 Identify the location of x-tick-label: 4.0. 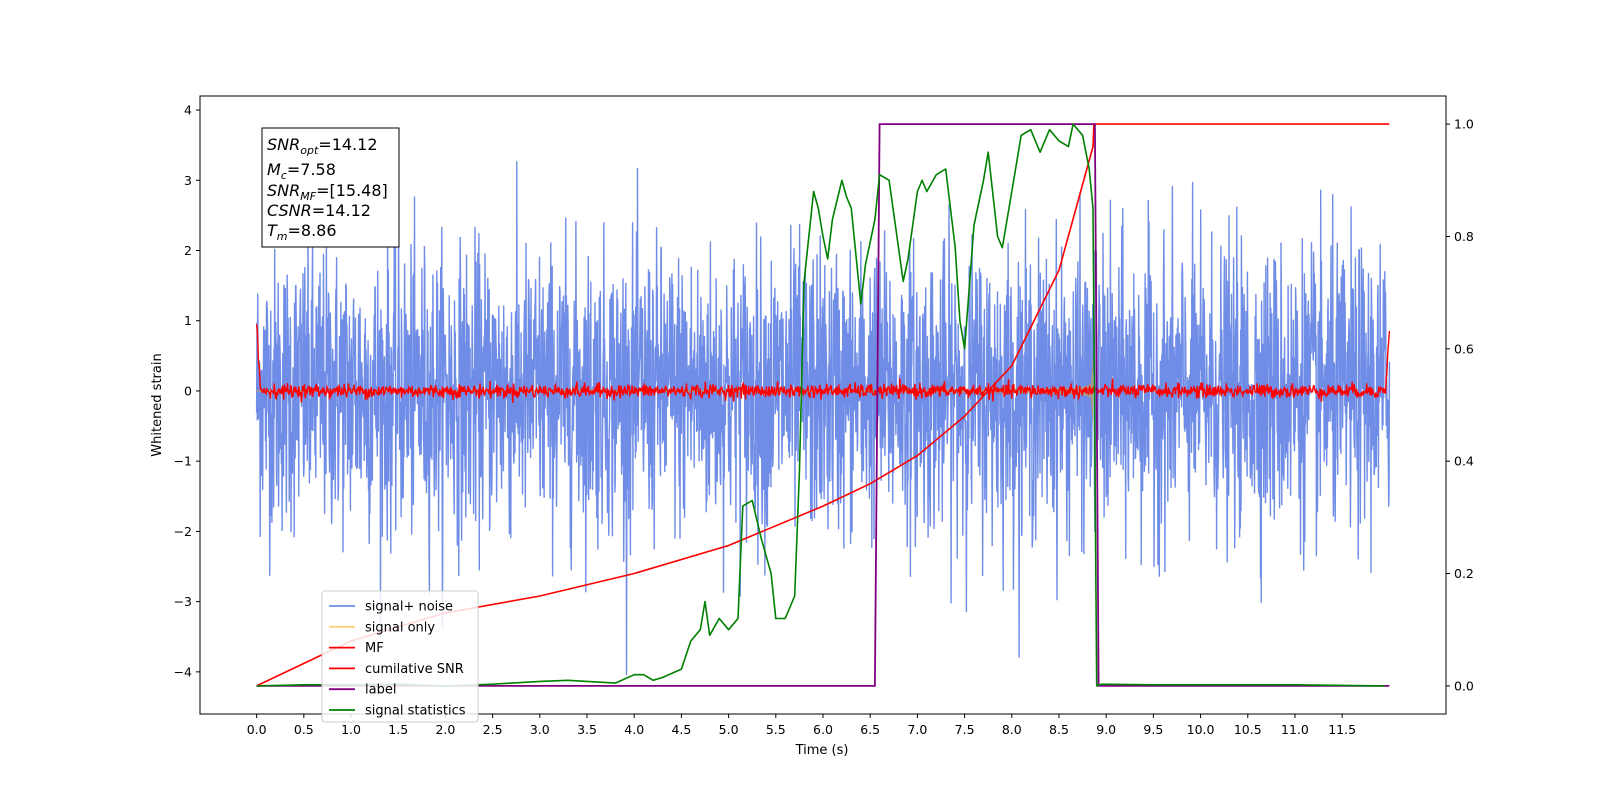
(634, 729).